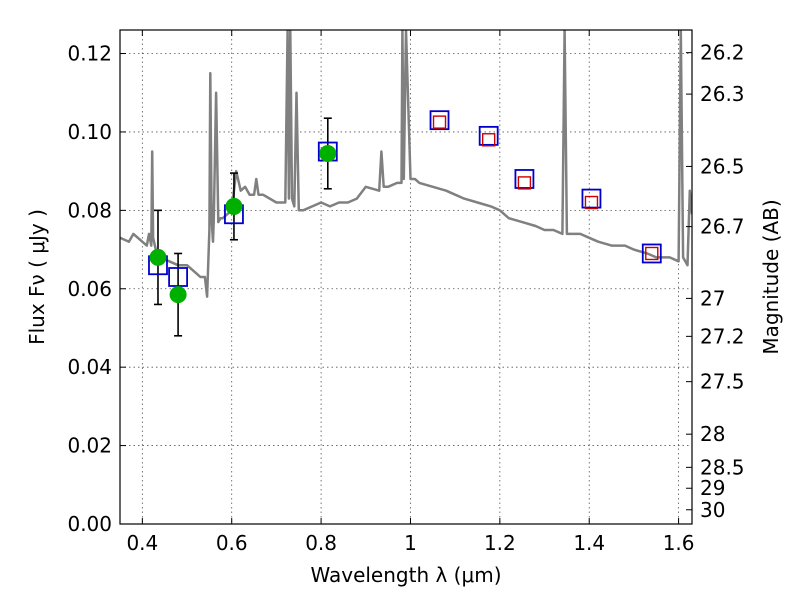 This screenshot has height=600, width=800. I want to click on y-tick-label: 0.10, so click(89, 132).